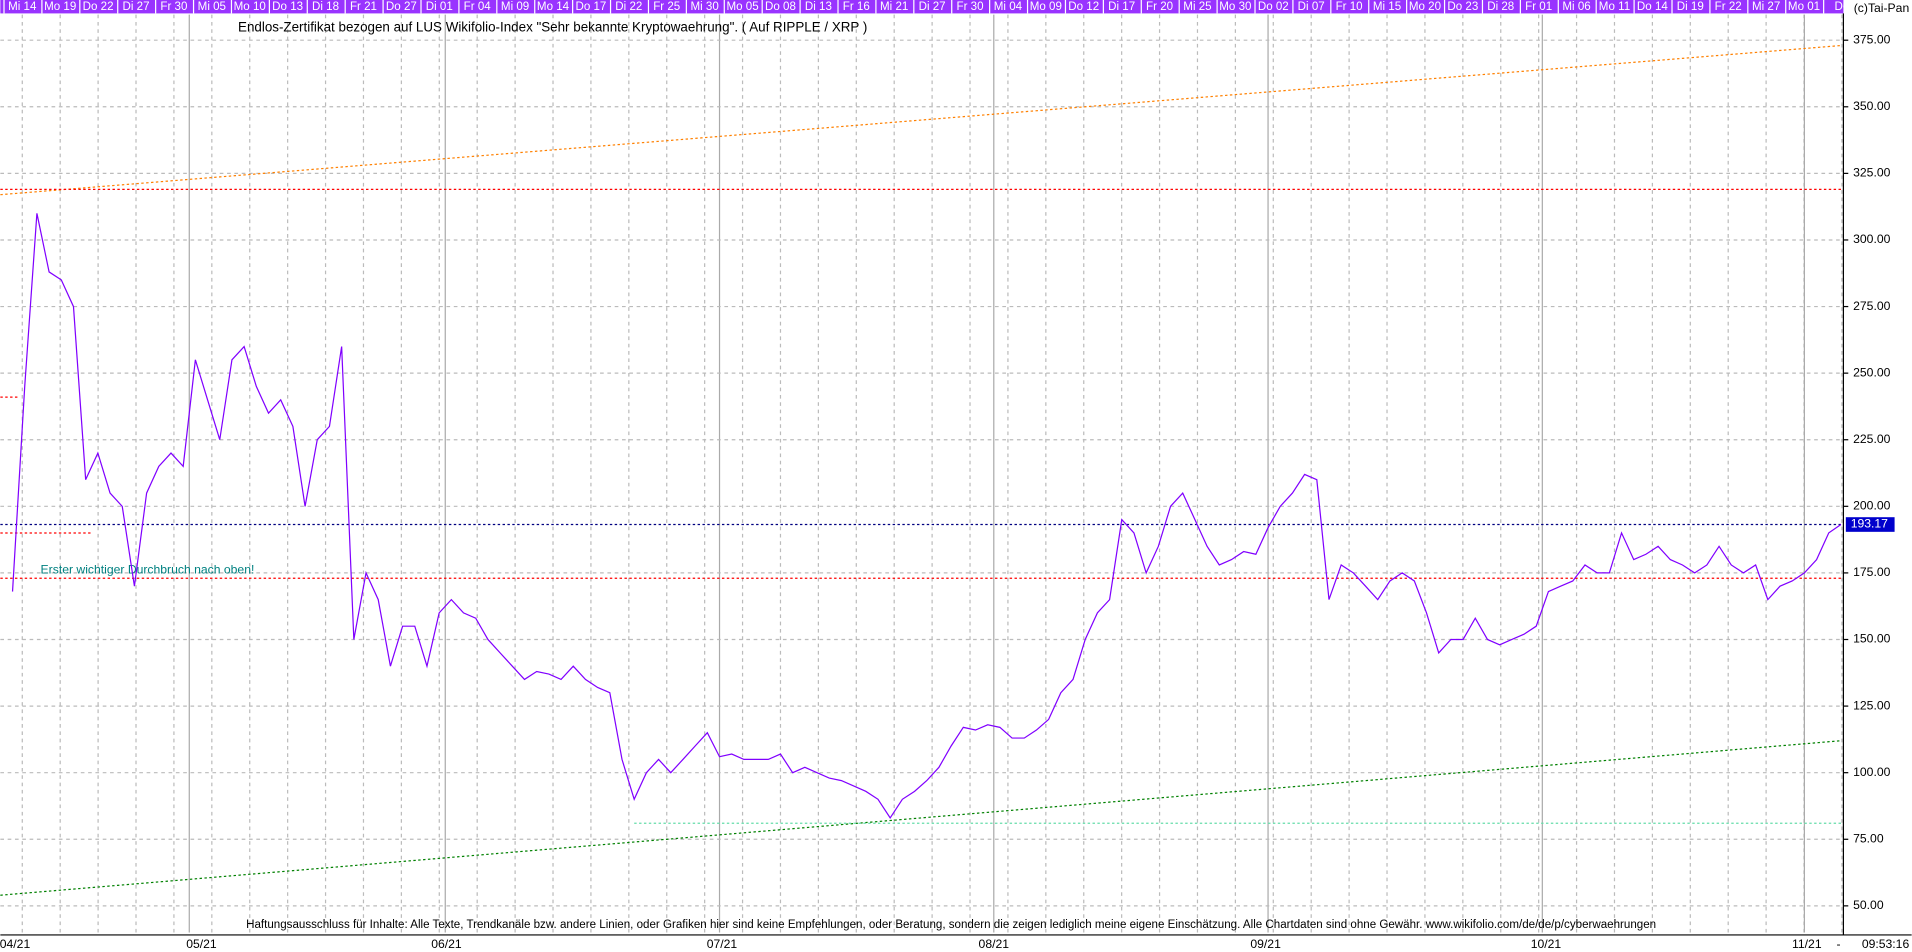 This screenshot has width=1912, height=952. I want to click on y-tick-label: 50.00, so click(1868, 905).